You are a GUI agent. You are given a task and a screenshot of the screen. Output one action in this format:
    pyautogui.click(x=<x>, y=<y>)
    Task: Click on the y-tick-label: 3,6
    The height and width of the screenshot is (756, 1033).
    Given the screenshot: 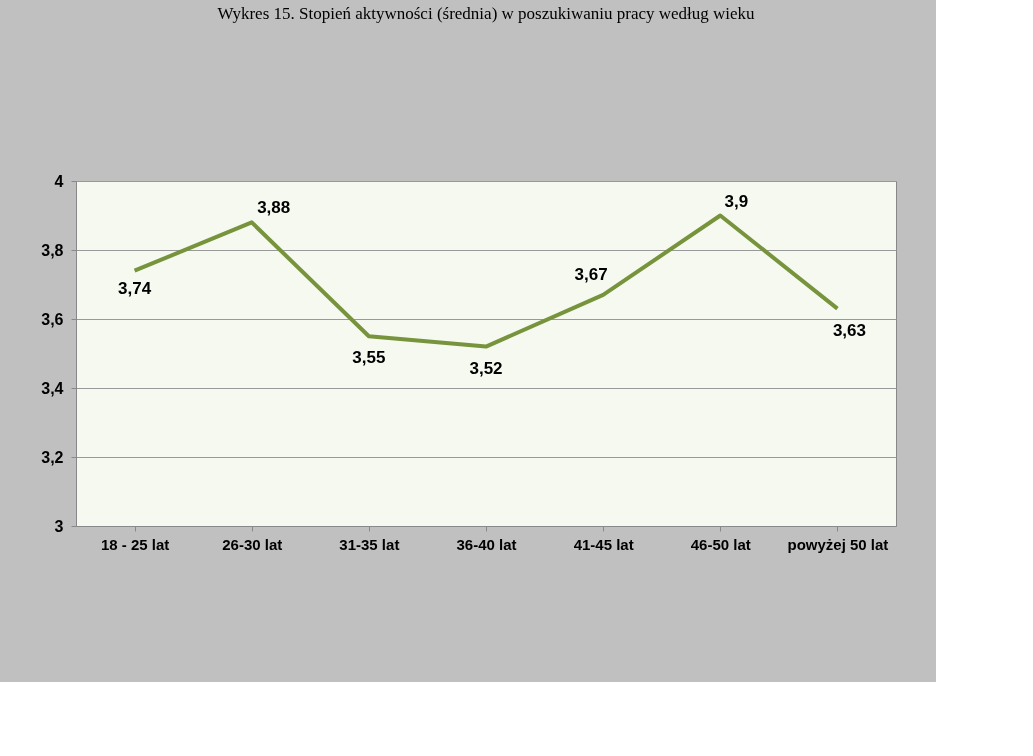 What is the action you would take?
    pyautogui.click(x=52, y=319)
    